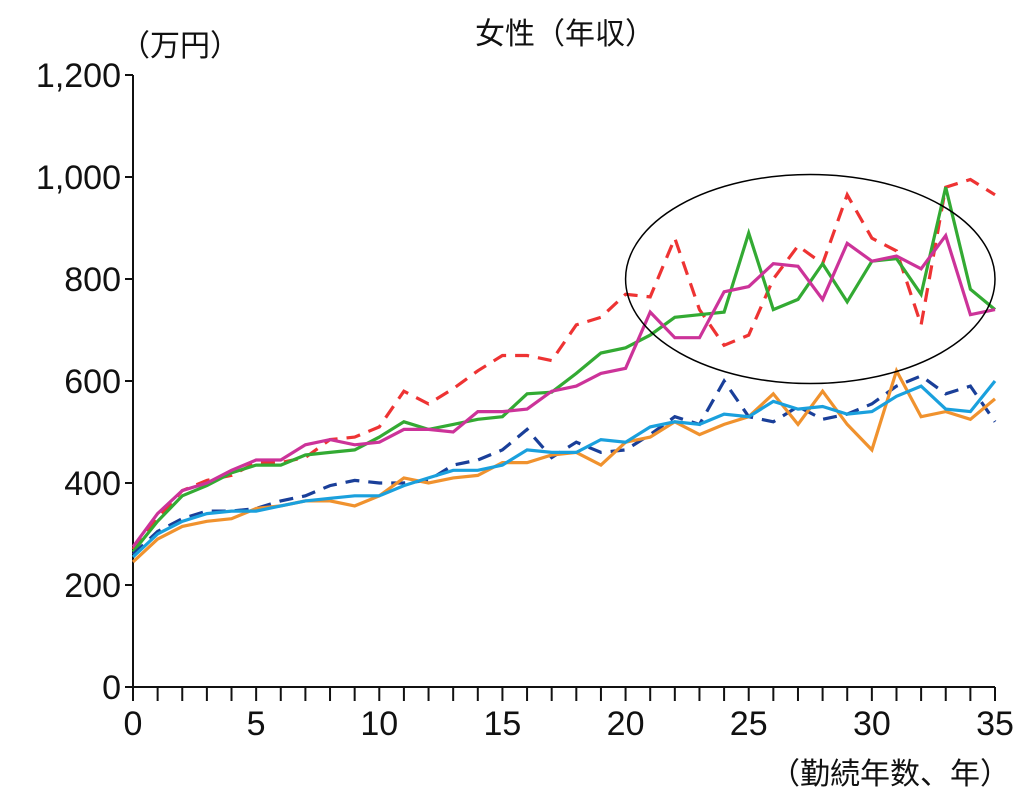 The height and width of the screenshot is (812, 1024). I want to click on x-tick-label: 5, so click(256, 724).